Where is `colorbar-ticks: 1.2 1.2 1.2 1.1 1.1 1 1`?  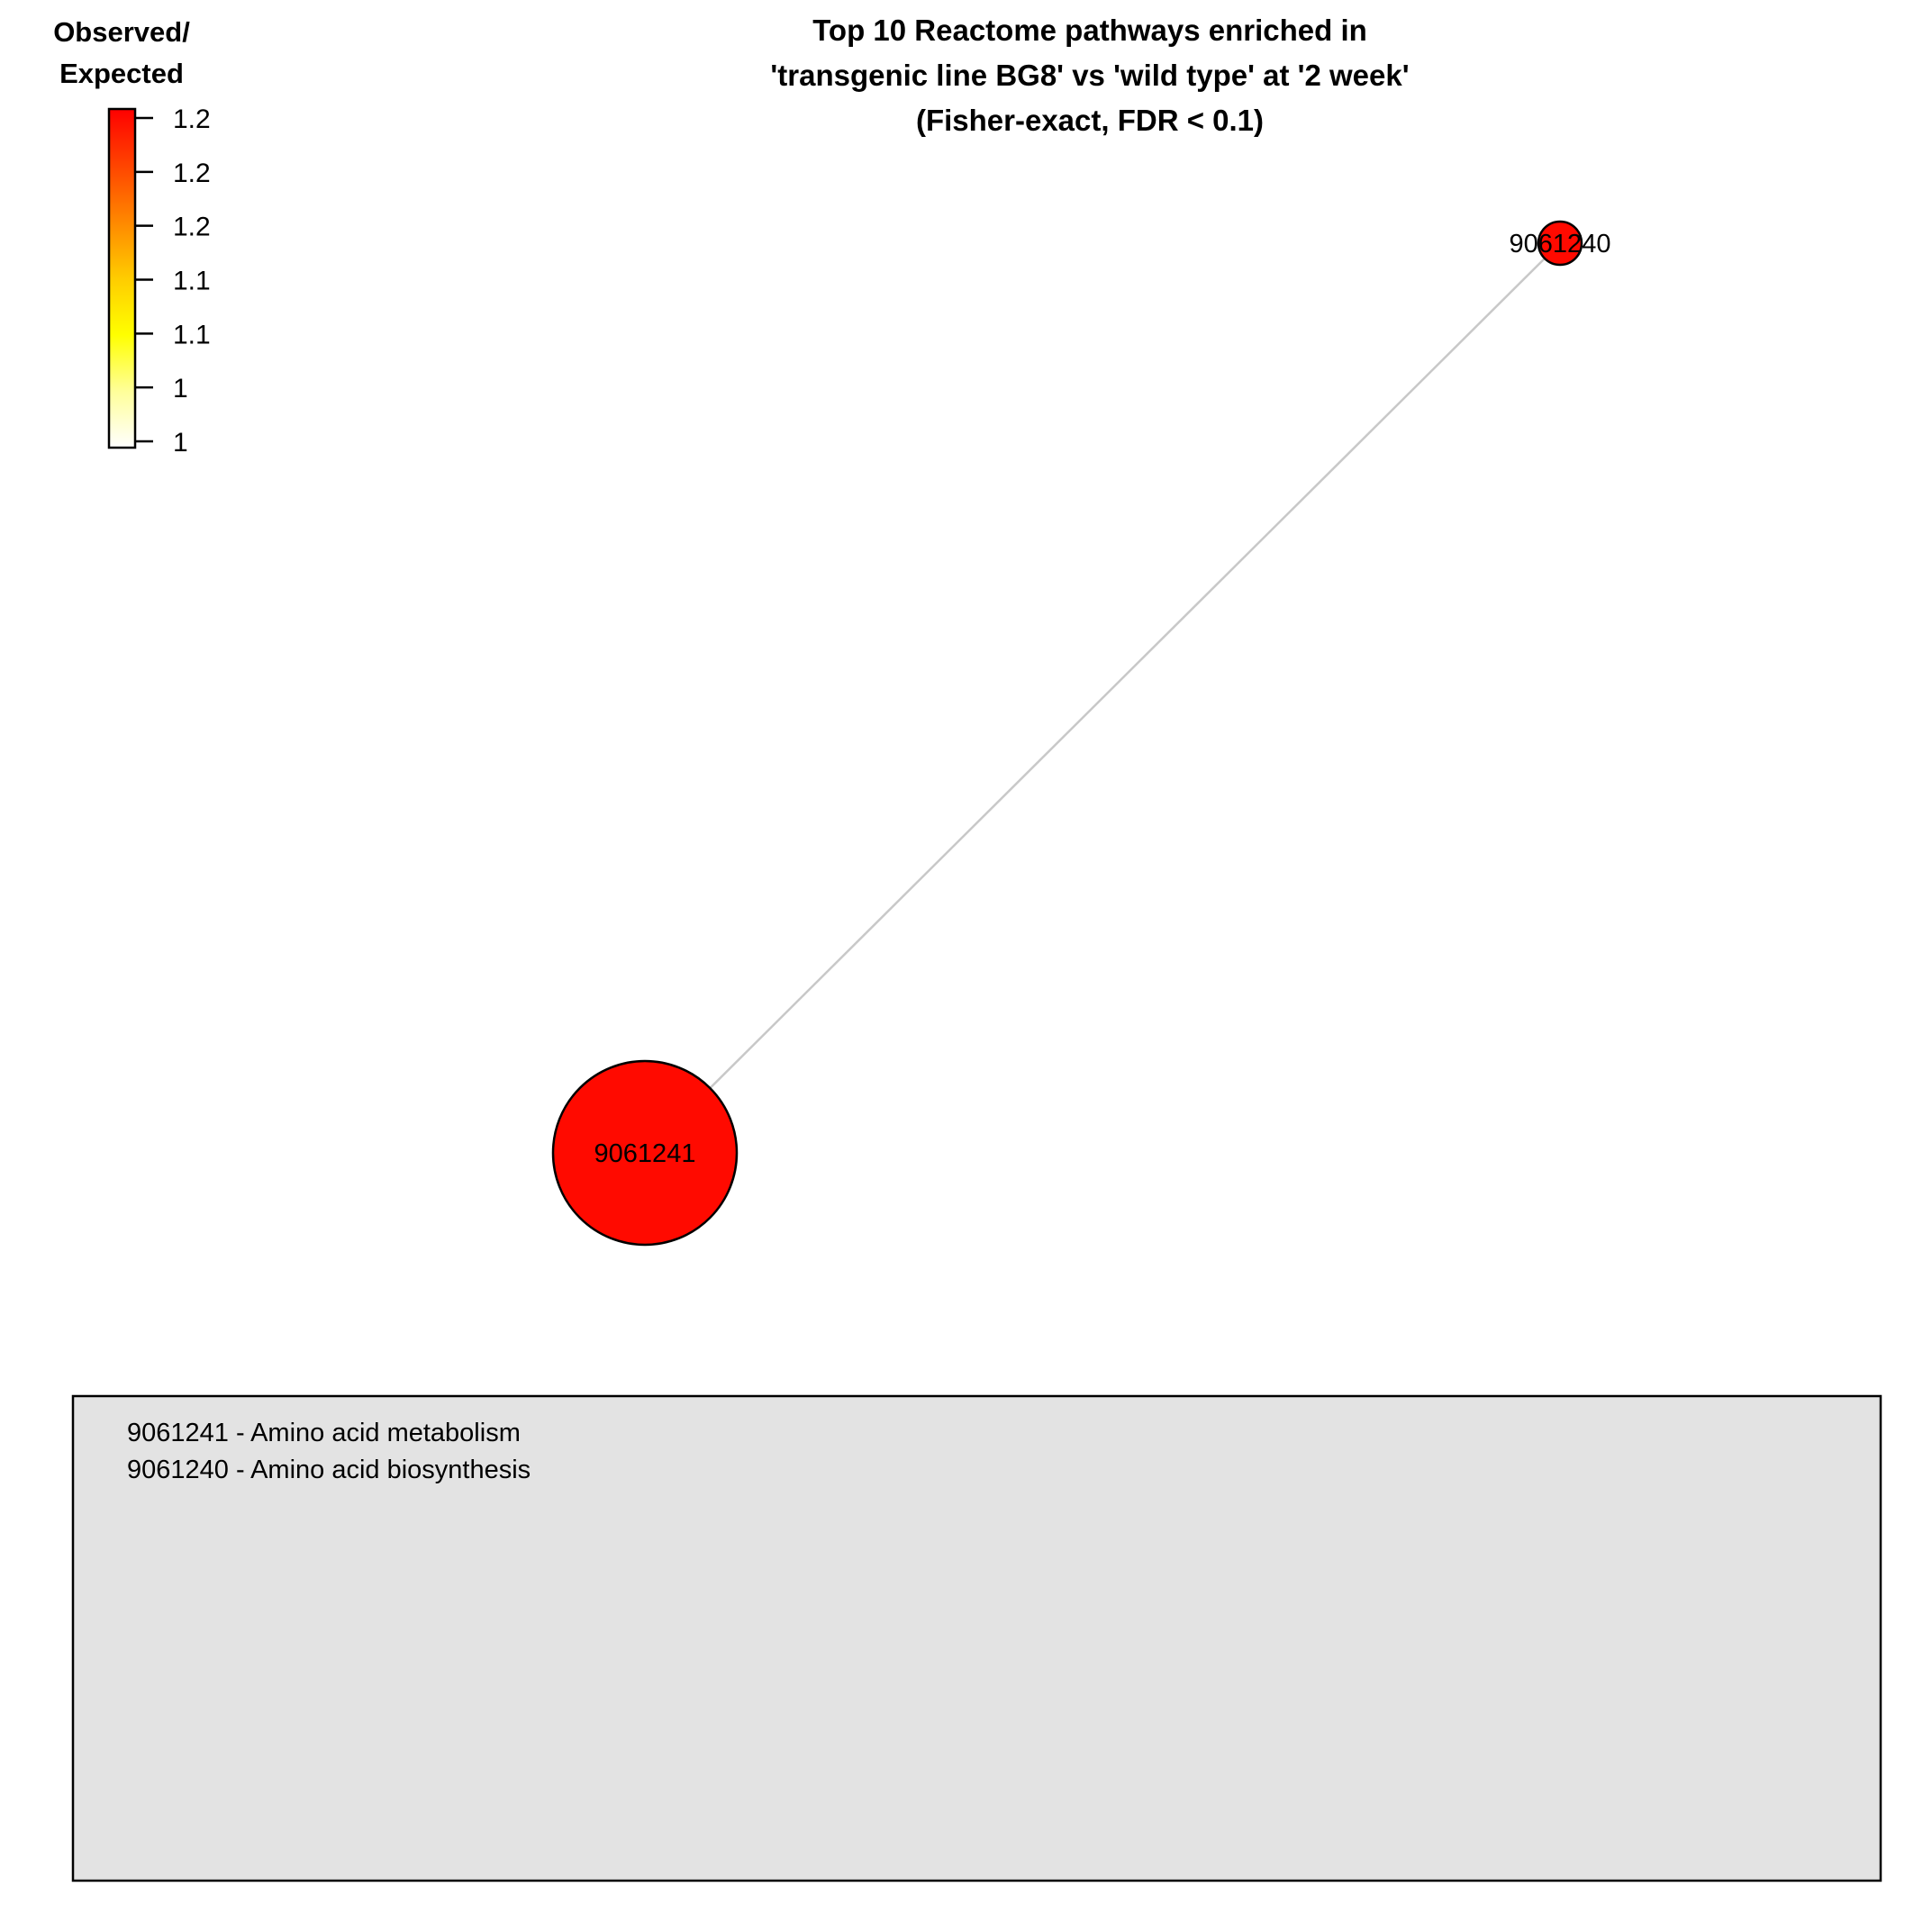
colorbar-ticks: 1.2 1.2 1.2 1.1 1.1 1 1 is located at coordinates (173, 281).